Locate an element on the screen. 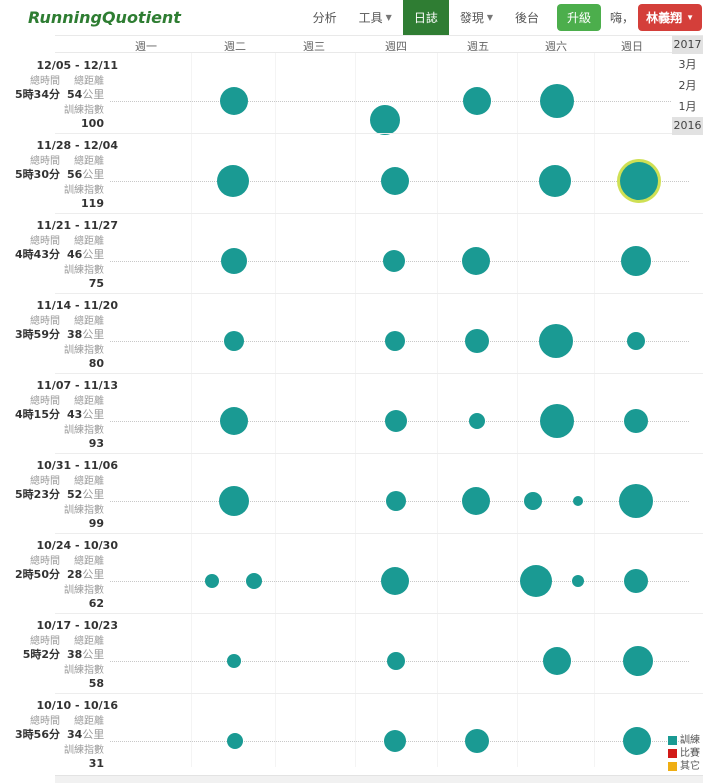 Image resolution: width=703 pixels, height=783 pixels. week-date-range: 11/28 - 12/04 is located at coordinates (77, 145).